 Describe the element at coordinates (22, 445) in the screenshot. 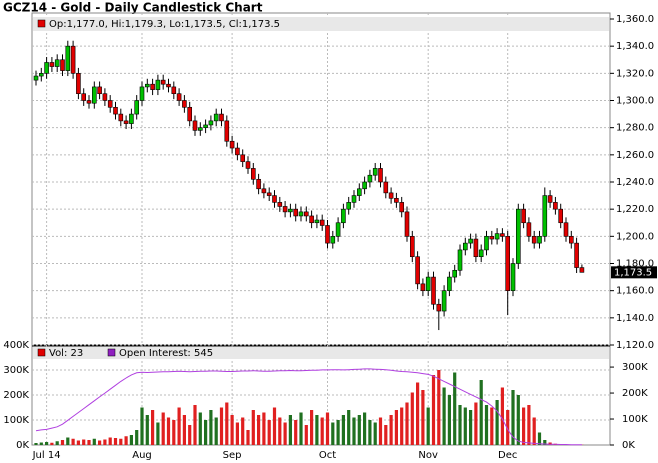

I see `volume-tick-label: 0K` at that location.